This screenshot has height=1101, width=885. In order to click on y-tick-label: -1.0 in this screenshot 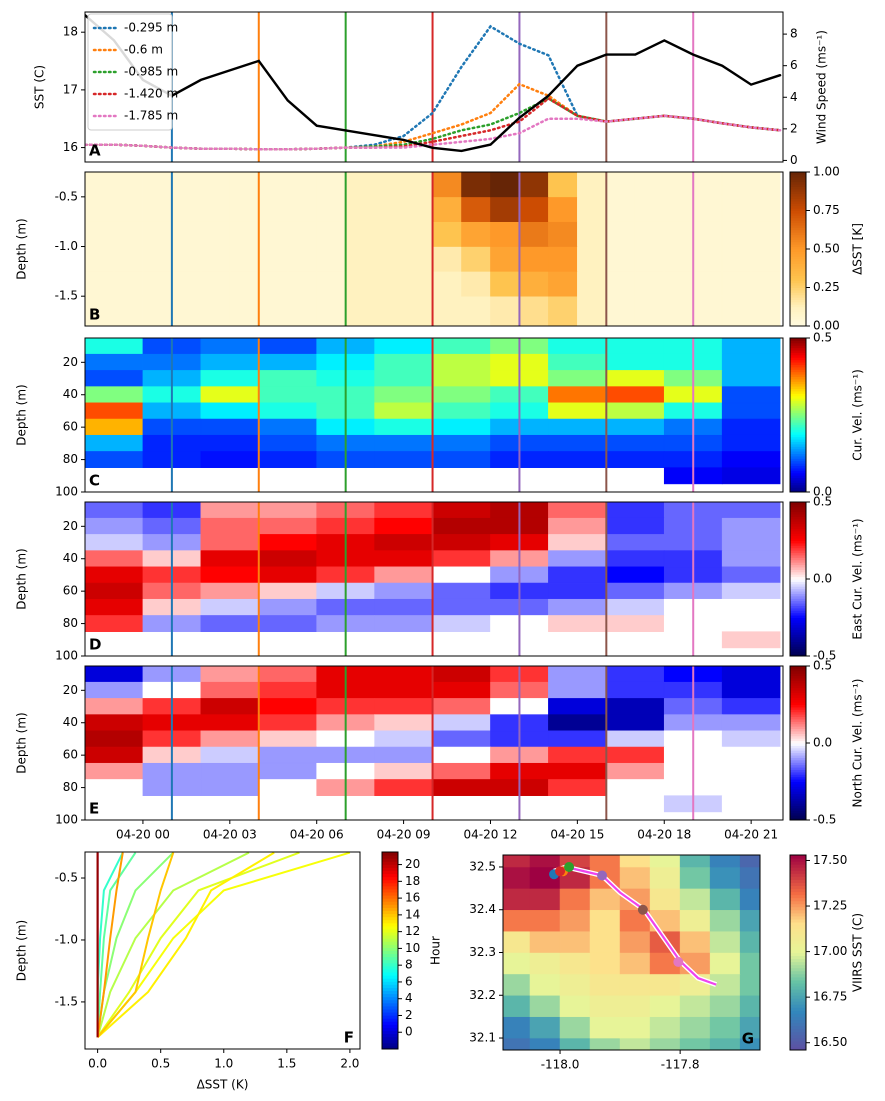, I will do `click(66, 246)`.